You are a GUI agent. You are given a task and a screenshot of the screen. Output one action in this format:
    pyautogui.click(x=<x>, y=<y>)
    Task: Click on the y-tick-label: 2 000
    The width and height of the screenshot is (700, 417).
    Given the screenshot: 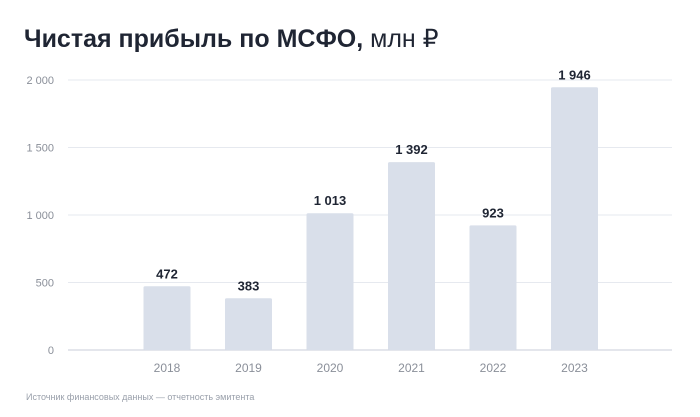 What is the action you would take?
    pyautogui.click(x=40, y=81)
    